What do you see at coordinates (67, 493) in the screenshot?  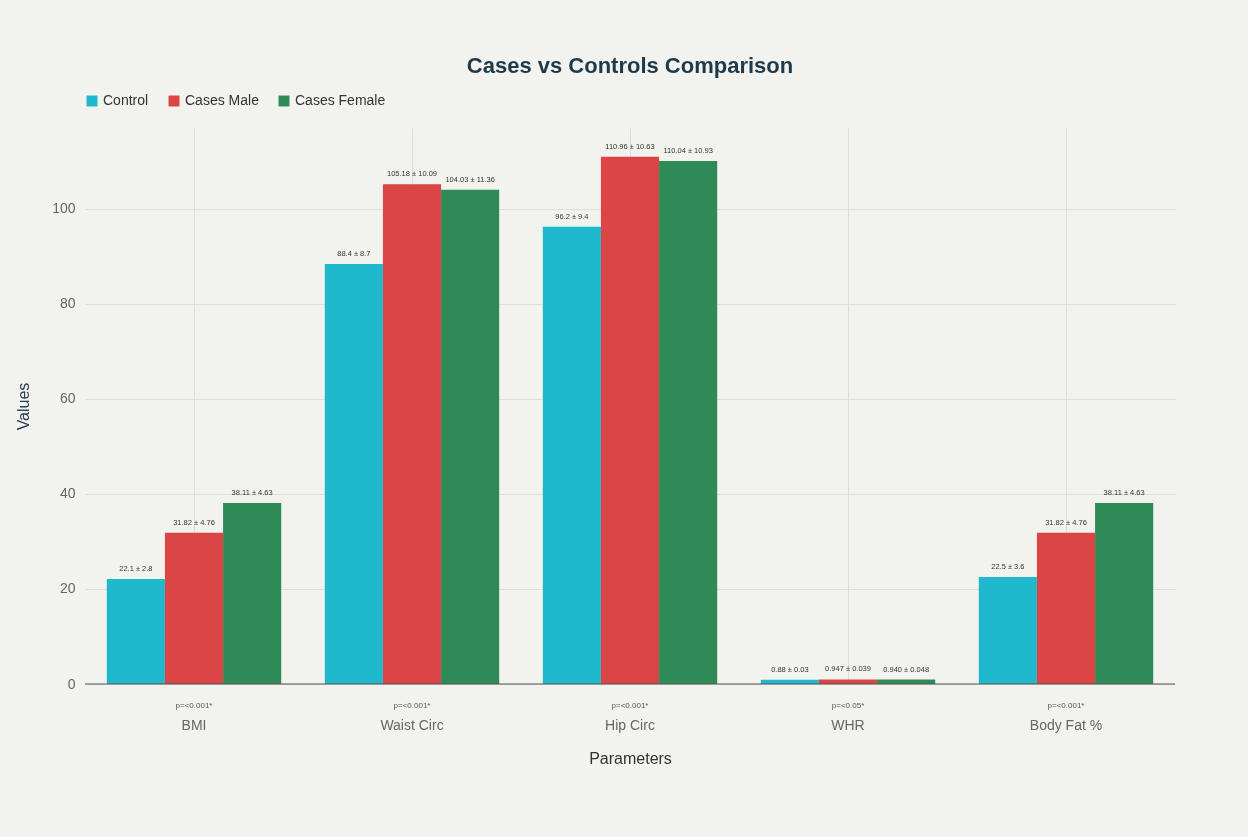 I see `y-tick-label: 40` at bounding box center [67, 493].